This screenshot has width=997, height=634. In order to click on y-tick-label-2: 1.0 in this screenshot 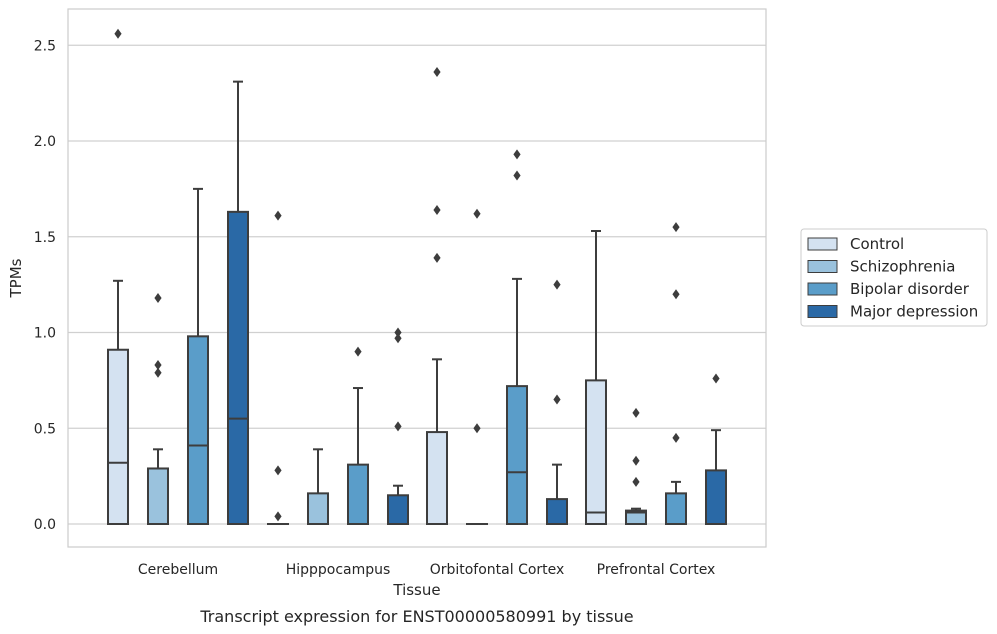, I will do `click(45, 334)`.